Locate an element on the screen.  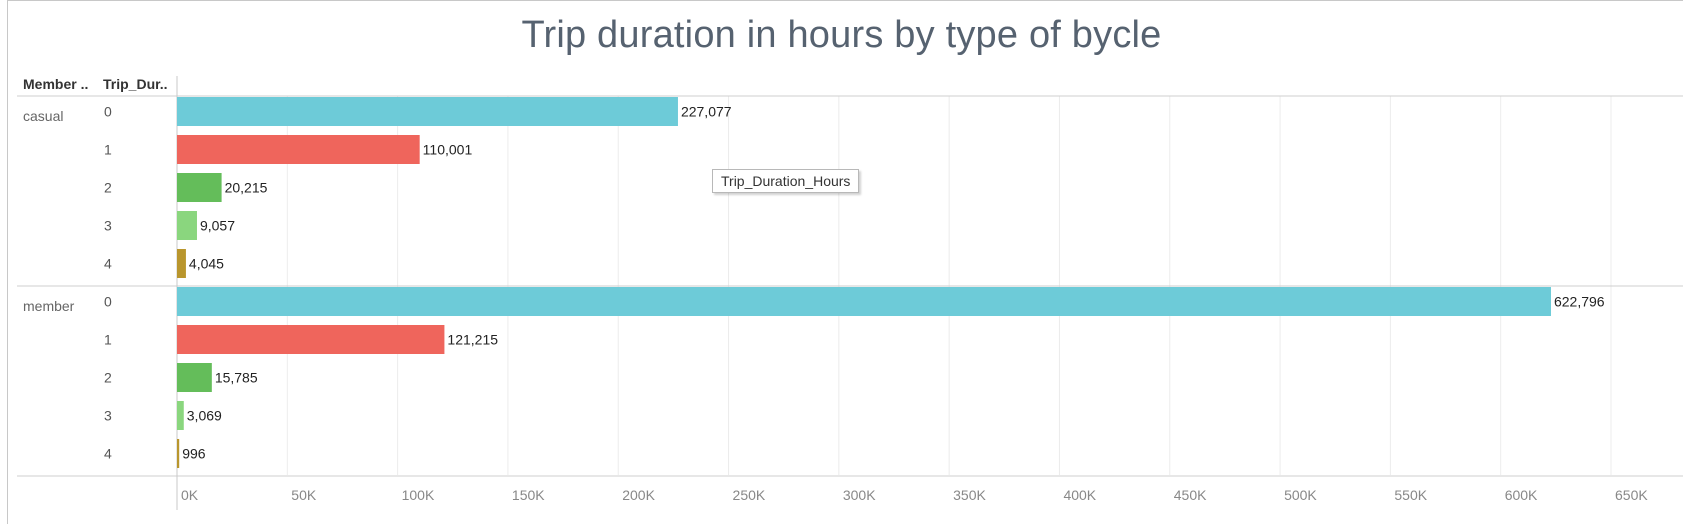
data-label: 227,077 is located at coordinates (706, 112).